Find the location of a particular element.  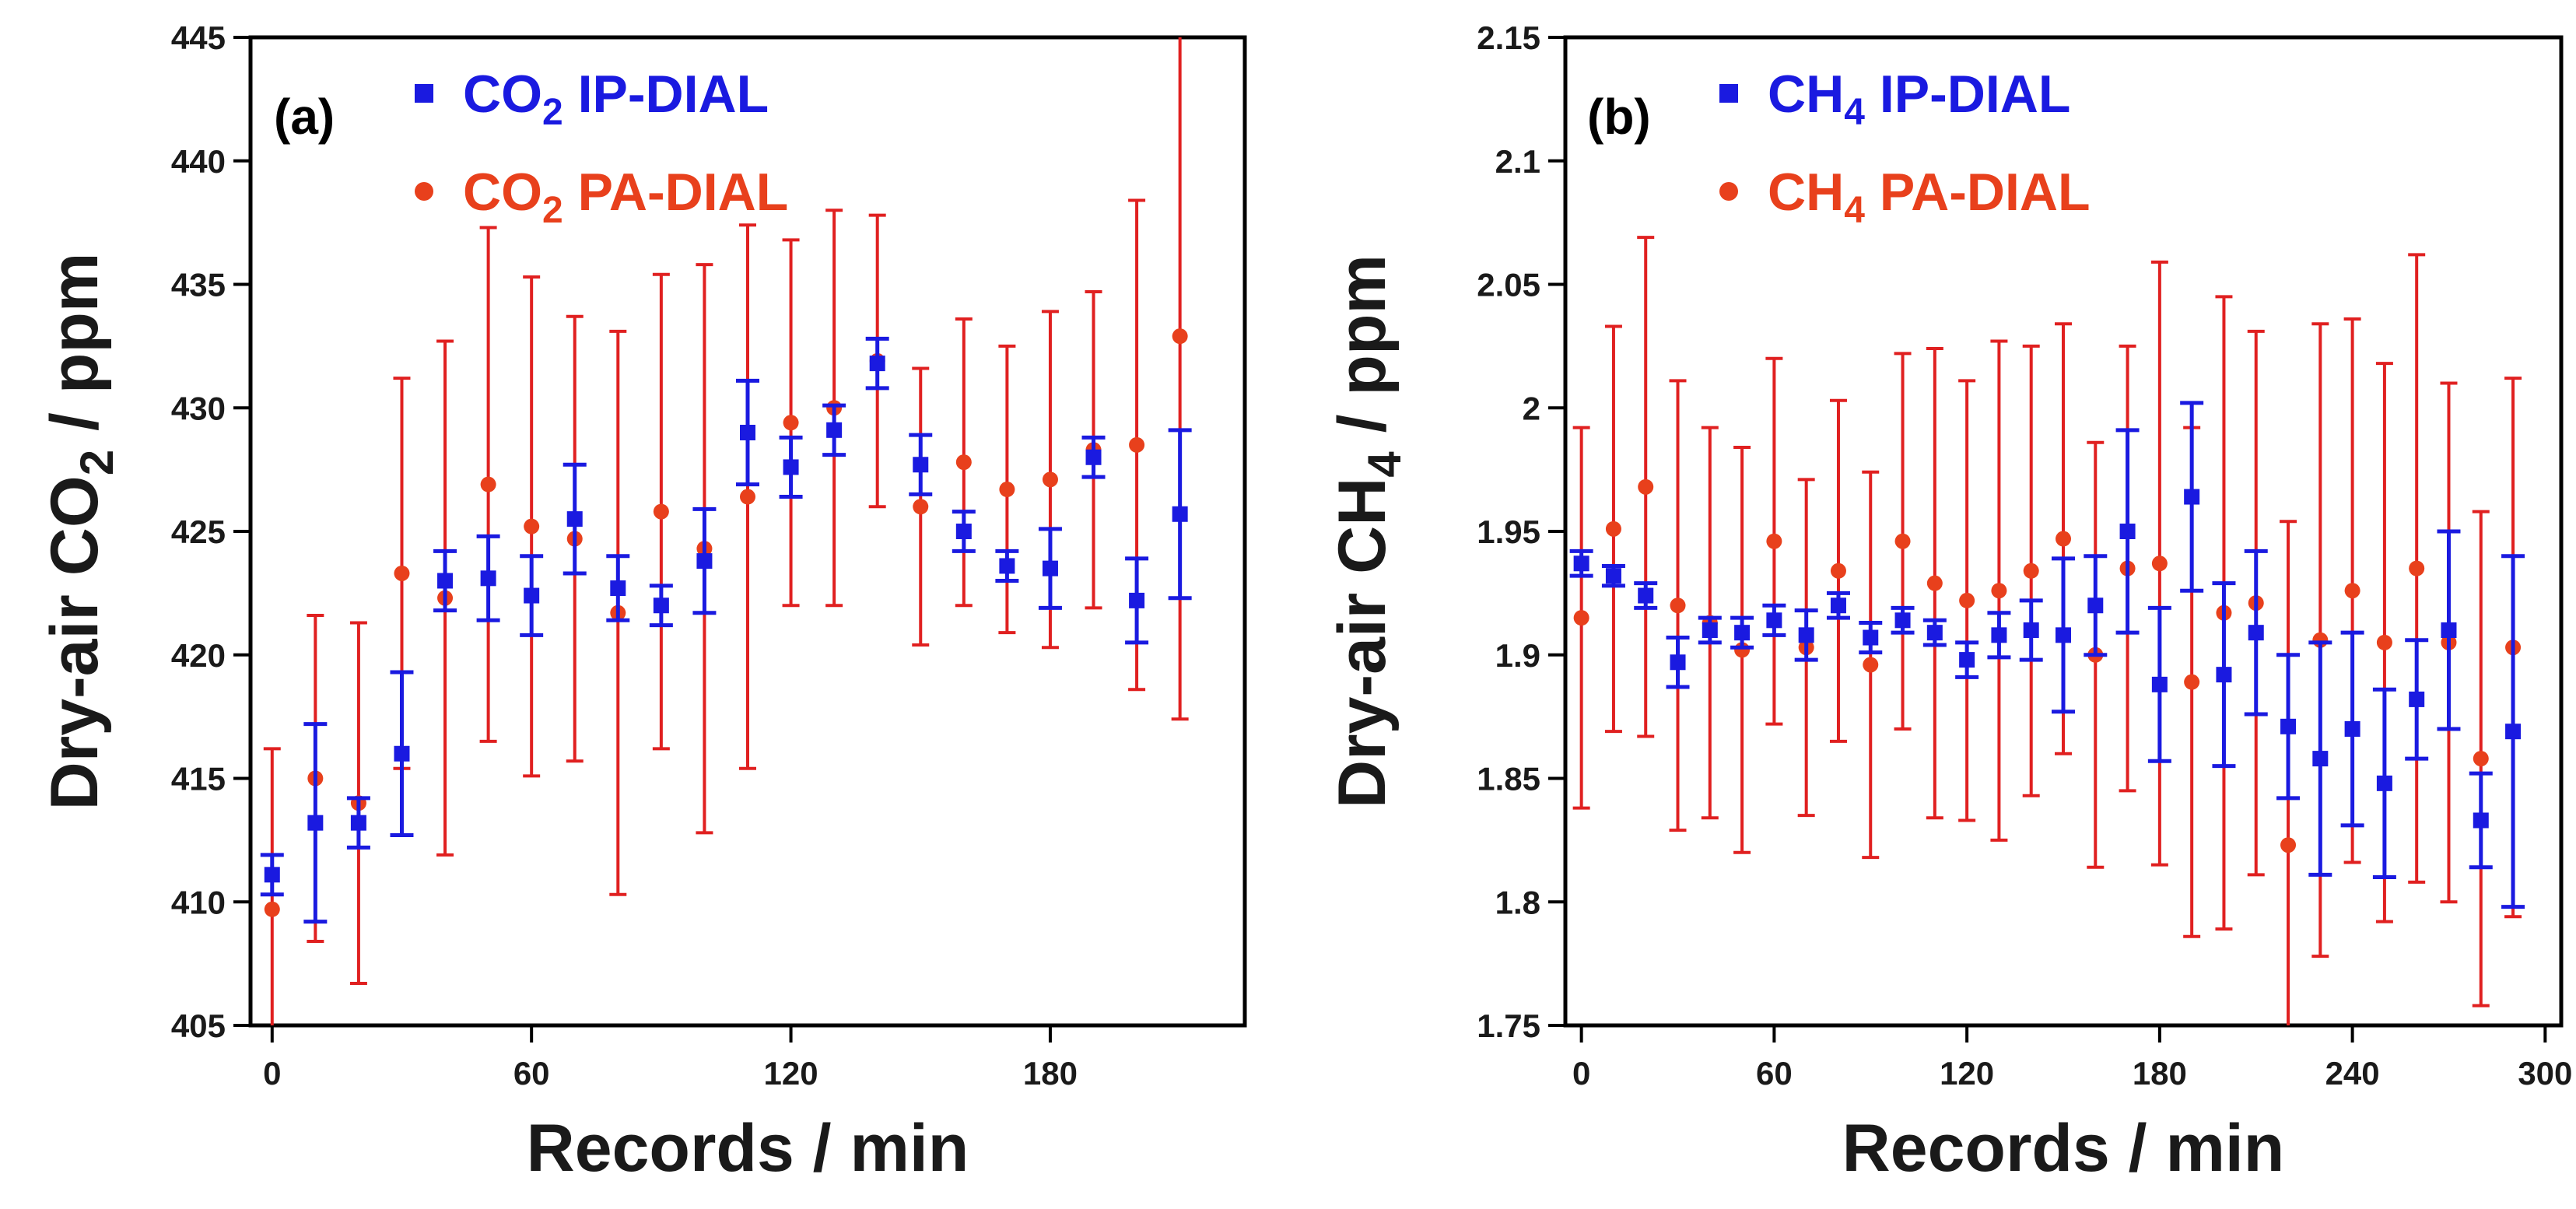

y-tick-label: 1.9 is located at coordinates (1517, 655).